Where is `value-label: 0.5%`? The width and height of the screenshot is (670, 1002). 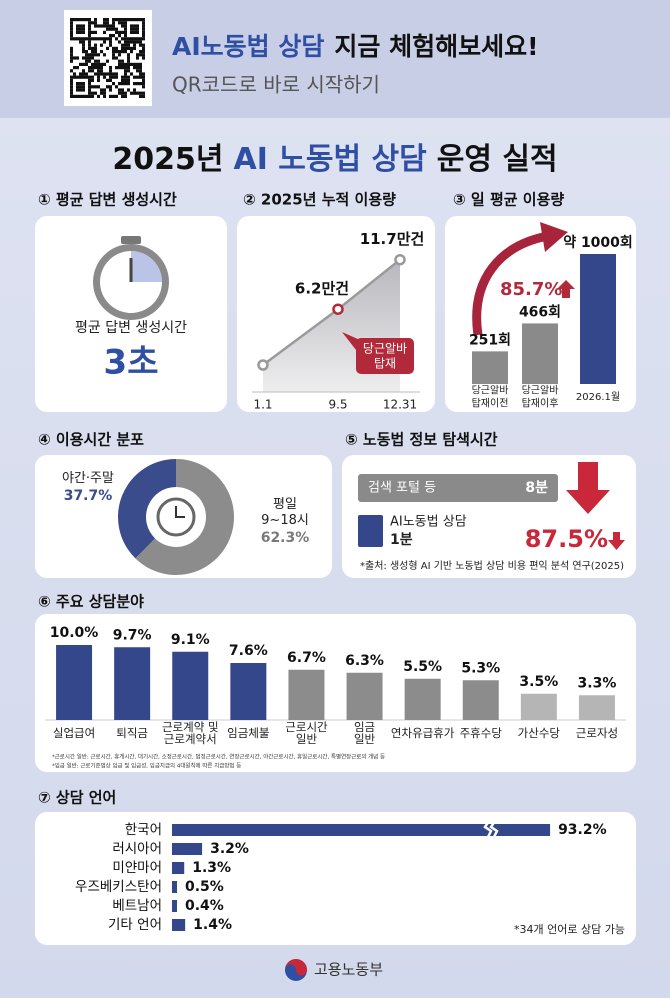 value-label: 0.5% is located at coordinates (204, 887).